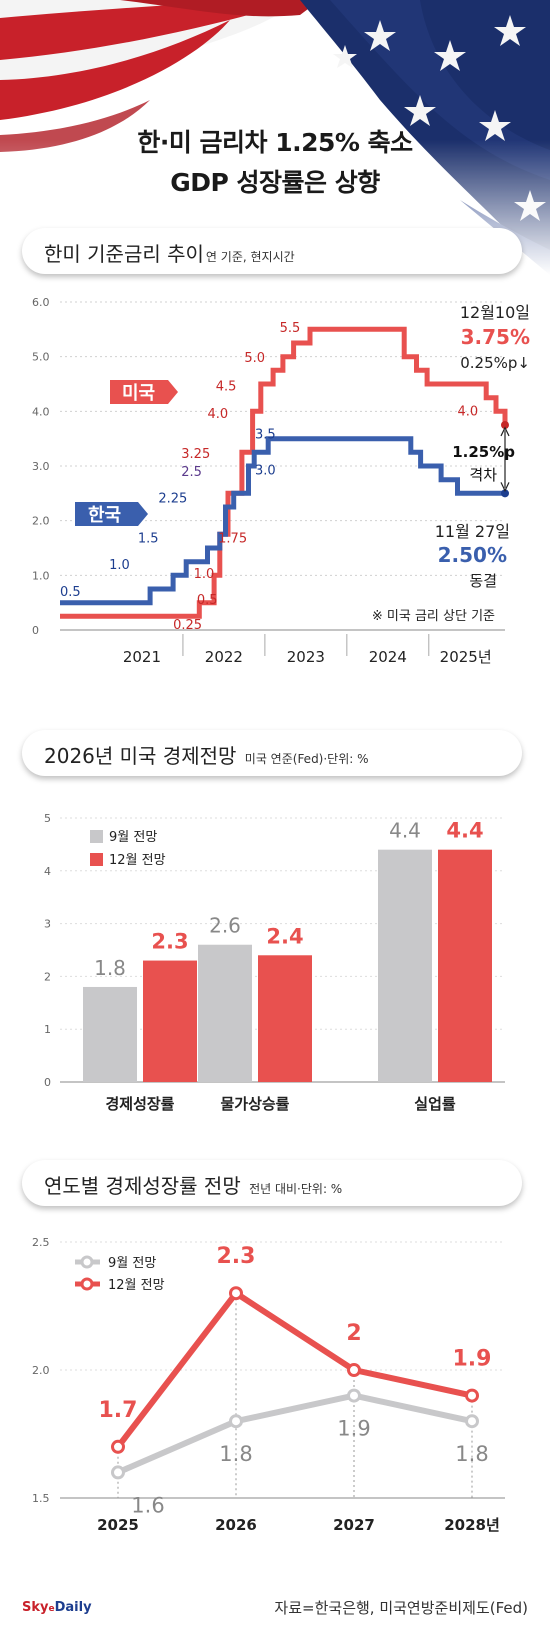 This screenshot has height=1634, width=550. Describe the element at coordinates (505, 493) in the screenshot. I see `korea-end-dot` at that location.